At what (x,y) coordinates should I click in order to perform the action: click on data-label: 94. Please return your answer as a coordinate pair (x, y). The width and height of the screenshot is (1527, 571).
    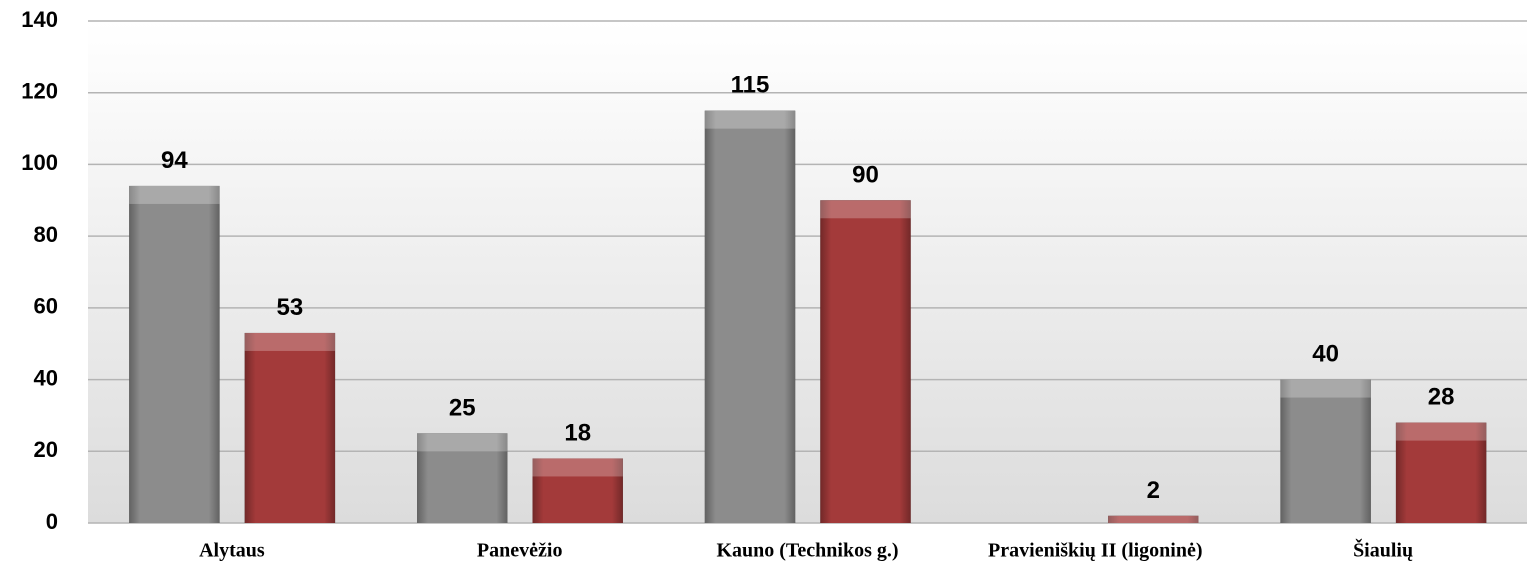
    Looking at the image, I should click on (174, 160).